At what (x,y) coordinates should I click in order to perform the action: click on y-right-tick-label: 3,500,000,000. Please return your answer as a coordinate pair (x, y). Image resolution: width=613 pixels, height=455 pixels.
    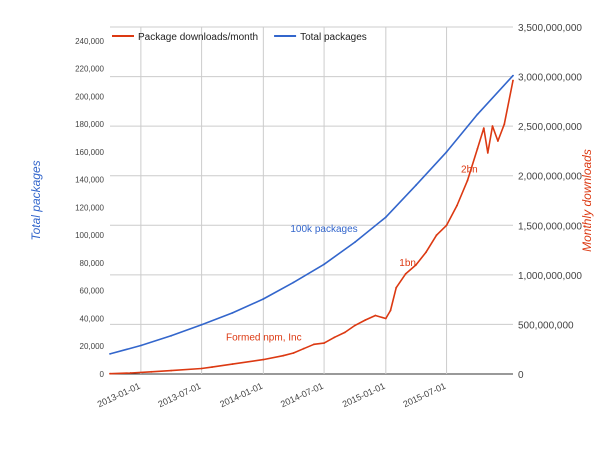
    Looking at the image, I should click on (550, 28).